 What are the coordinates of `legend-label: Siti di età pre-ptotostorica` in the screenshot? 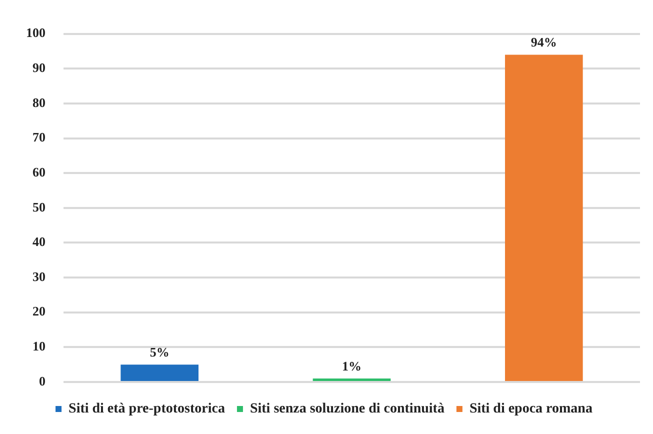 It's located at (146, 409).